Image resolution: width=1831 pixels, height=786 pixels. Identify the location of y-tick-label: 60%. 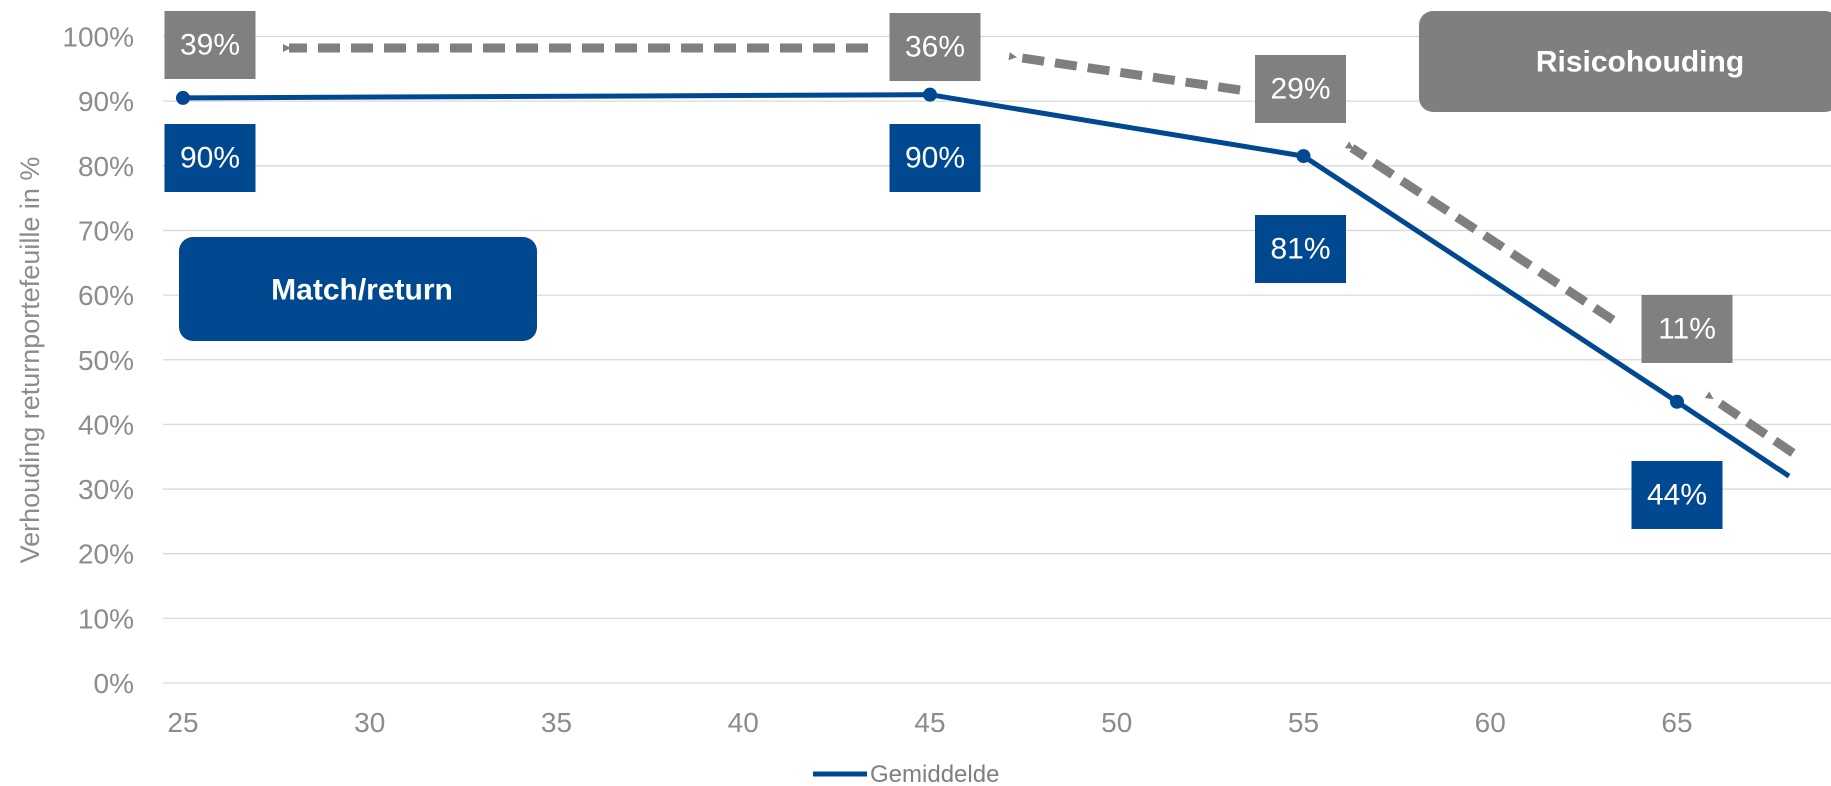
(106, 295).